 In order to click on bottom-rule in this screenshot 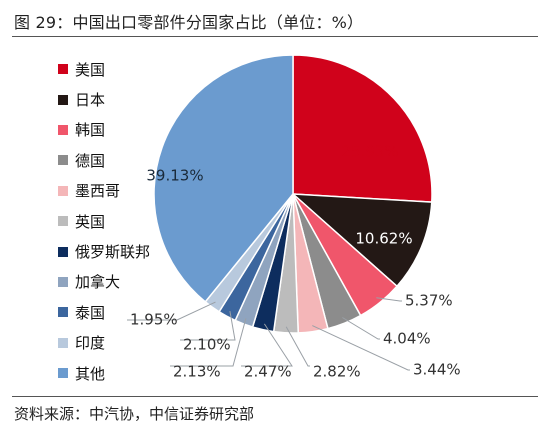, I will do `click(275, 396)`.